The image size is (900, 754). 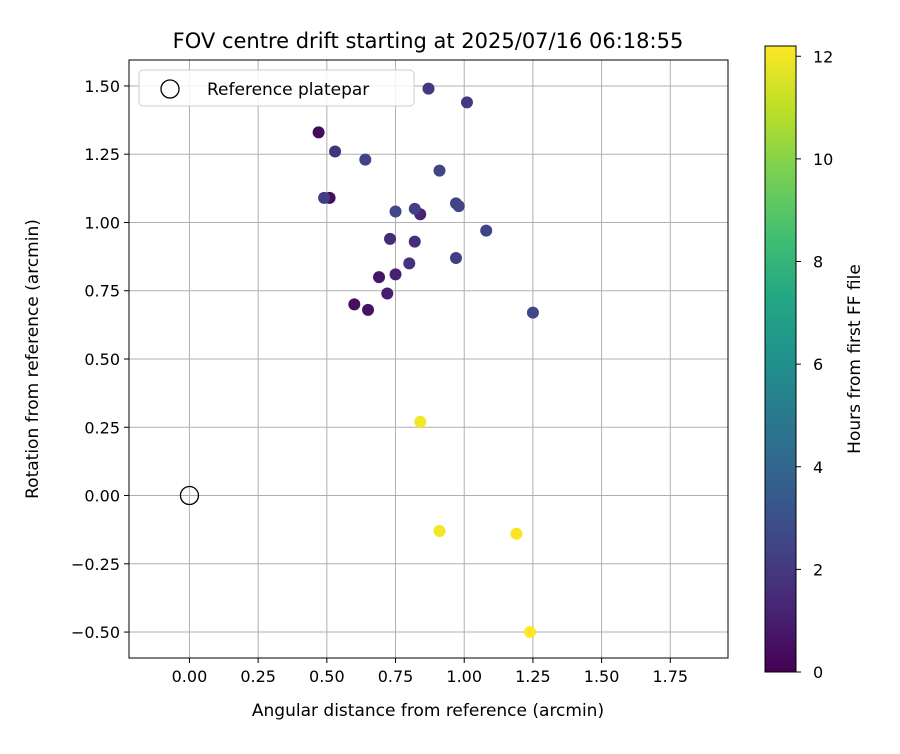 What do you see at coordinates (102, 154) in the screenshot?
I see `y-tick-label: 1.25` at bounding box center [102, 154].